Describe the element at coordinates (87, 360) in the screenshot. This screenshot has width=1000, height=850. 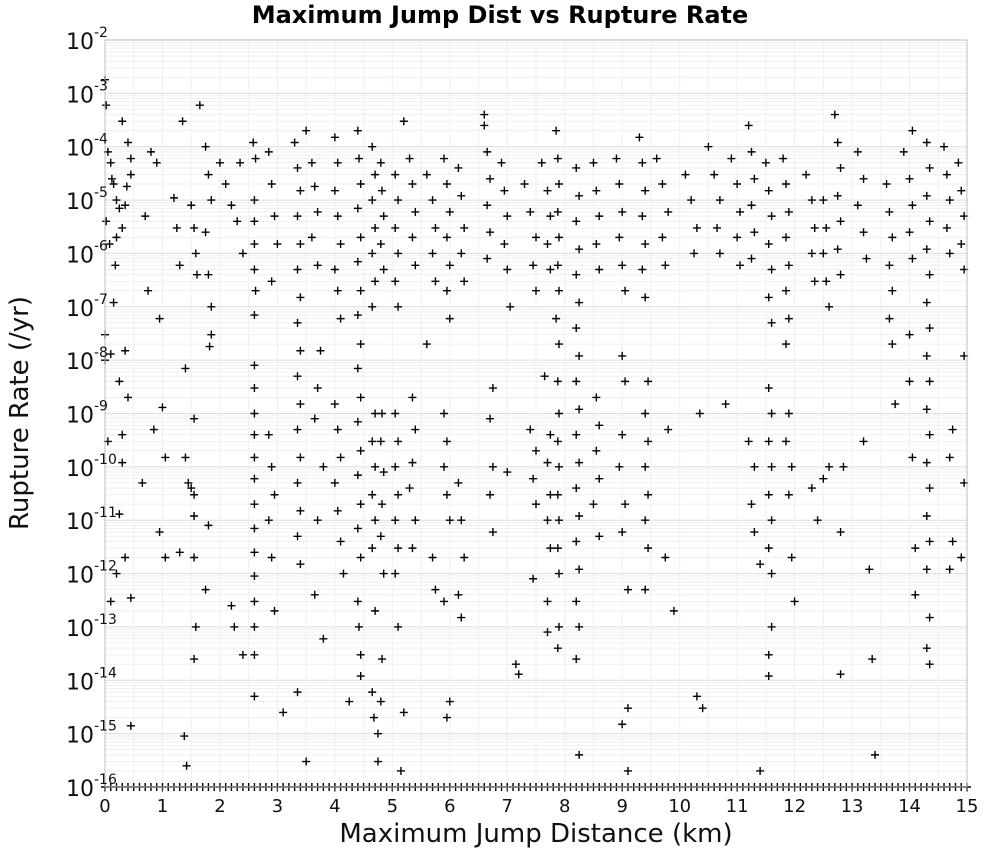
I see `y-tick-label: 10-8` at that location.